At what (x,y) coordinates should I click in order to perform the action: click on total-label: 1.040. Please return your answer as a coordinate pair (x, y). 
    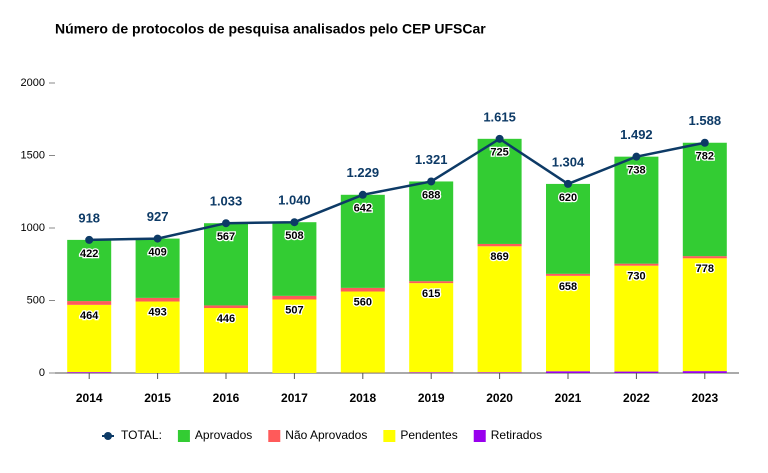
    Looking at the image, I should click on (294, 200).